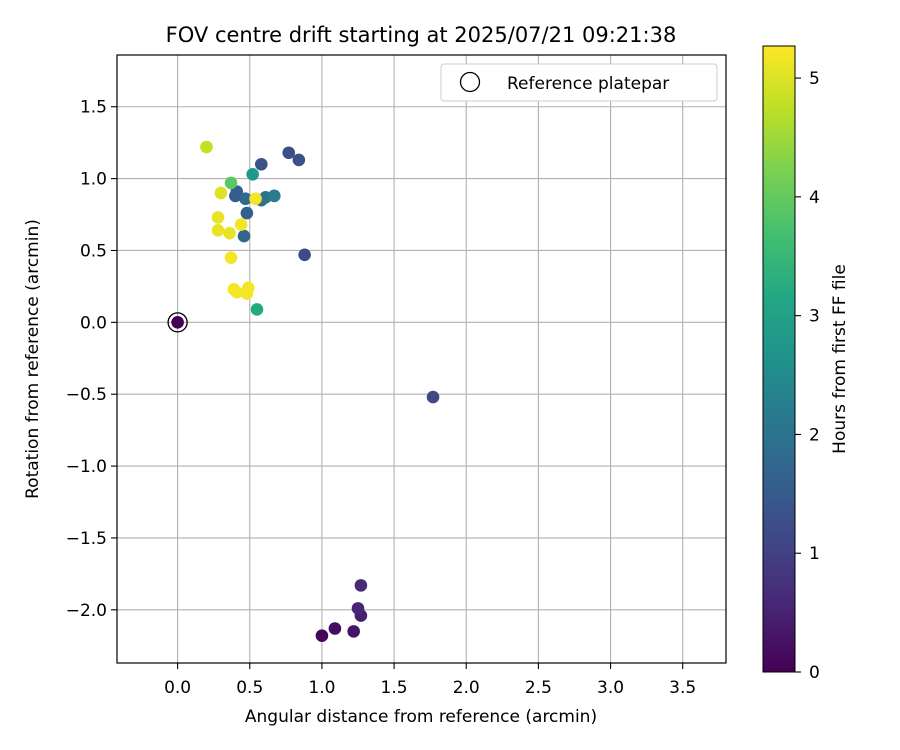 The width and height of the screenshot is (900, 750). Describe the element at coordinates (177, 688) in the screenshot. I see `x-tick-label: 0.0` at that location.